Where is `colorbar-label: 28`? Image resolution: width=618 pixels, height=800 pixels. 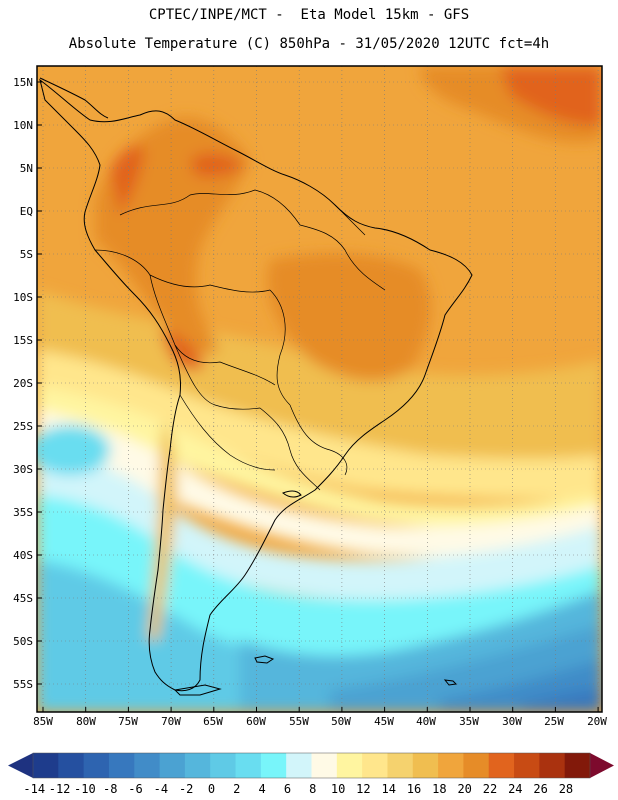
colorbar-label: 28 is located at coordinates (566, 789).